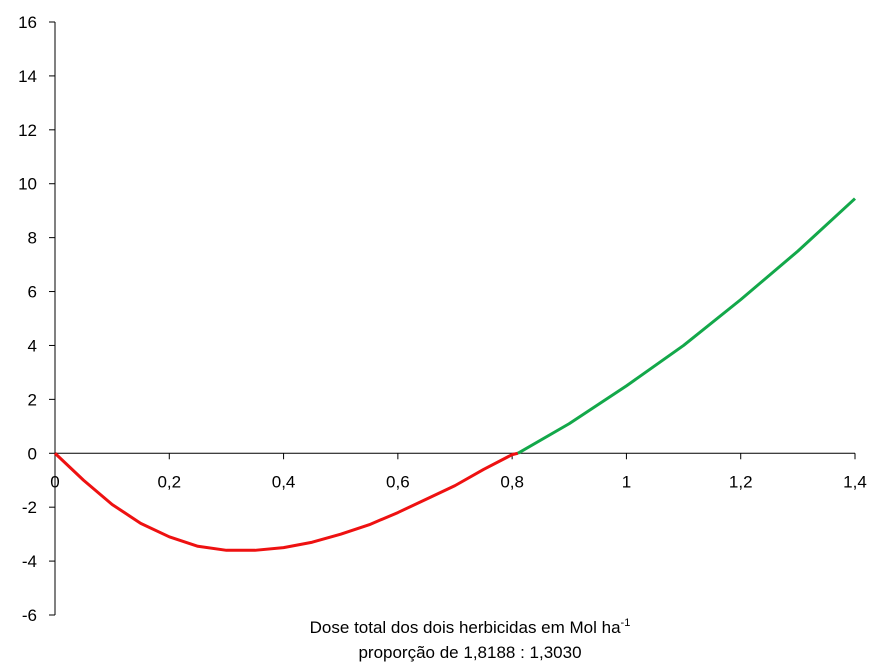 Image resolution: width=872 pixels, height=666 pixels. I want to click on x-tick-label: 0,8, so click(512, 481).